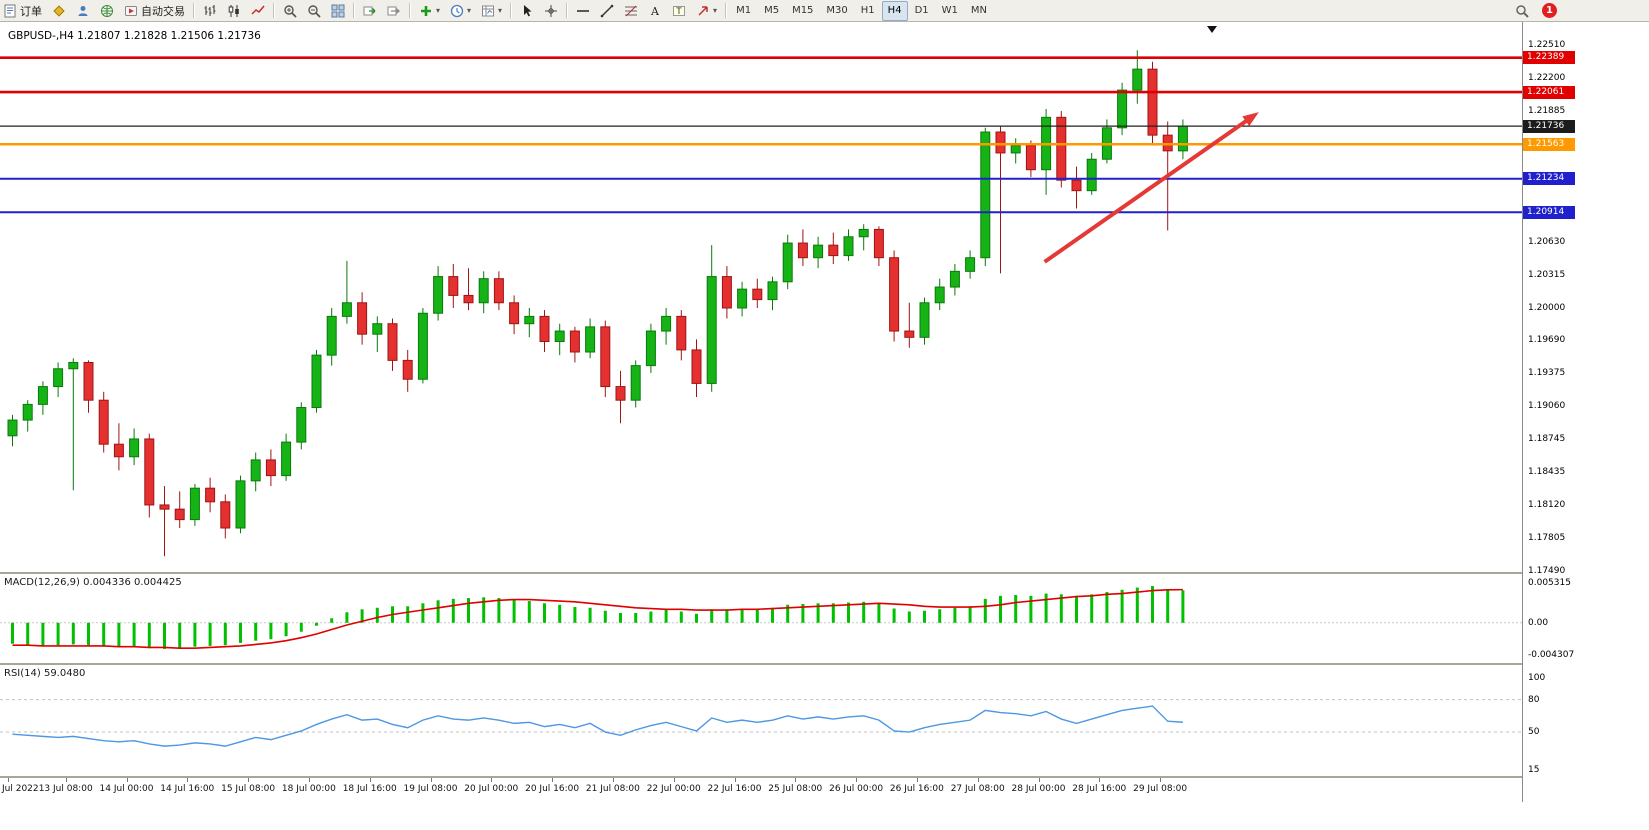  I want to click on cursor-button, so click(526, 11).